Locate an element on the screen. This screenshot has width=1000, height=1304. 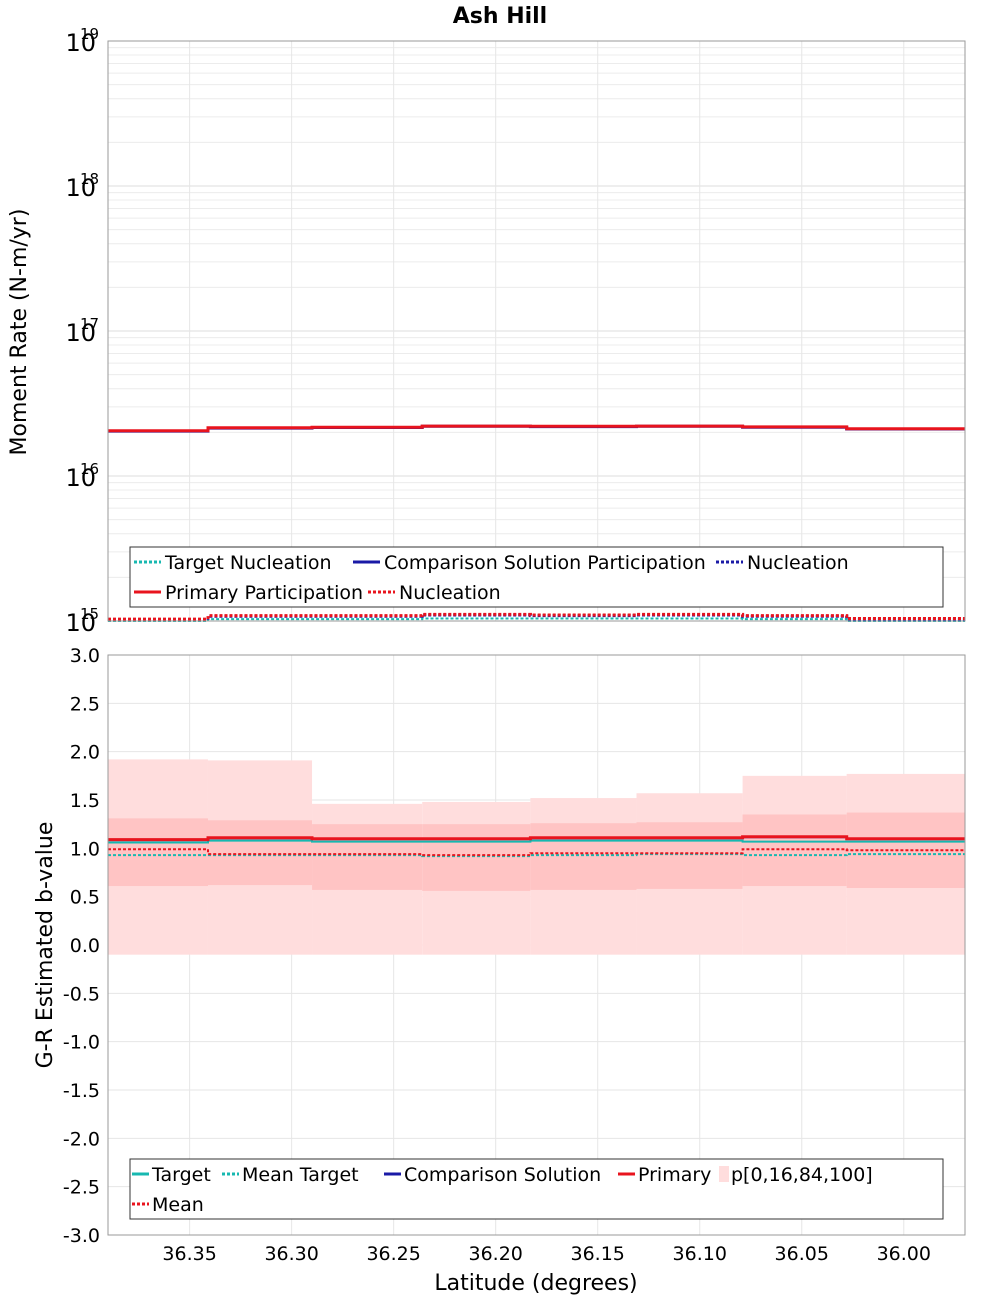
x-tick-label: 36.30 is located at coordinates (291, 1254).